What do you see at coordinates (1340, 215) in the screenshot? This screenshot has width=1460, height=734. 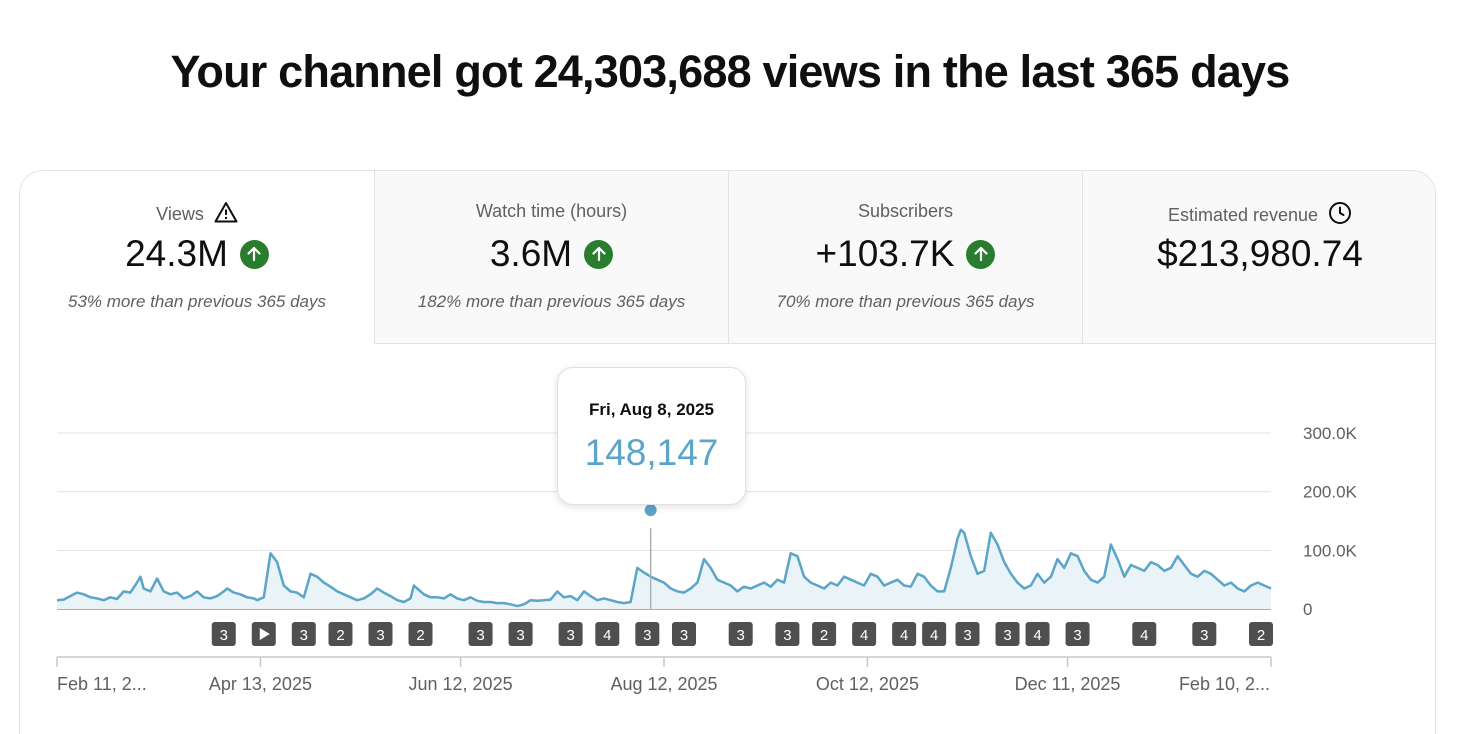 I see `clock-icon` at bounding box center [1340, 215].